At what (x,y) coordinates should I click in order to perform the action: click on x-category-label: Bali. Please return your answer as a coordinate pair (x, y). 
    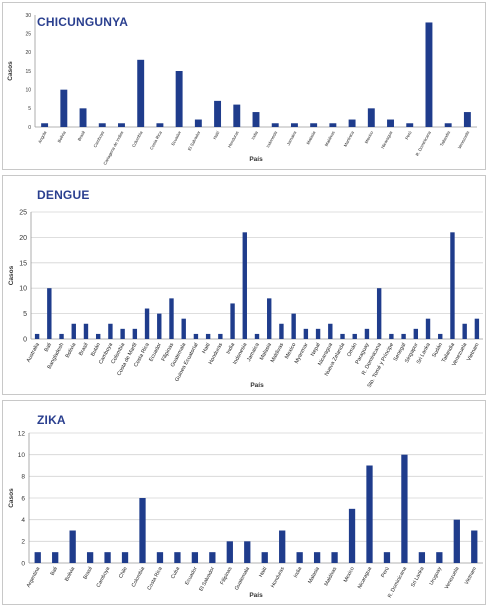
    Looking at the image, I should click on (54, 571).